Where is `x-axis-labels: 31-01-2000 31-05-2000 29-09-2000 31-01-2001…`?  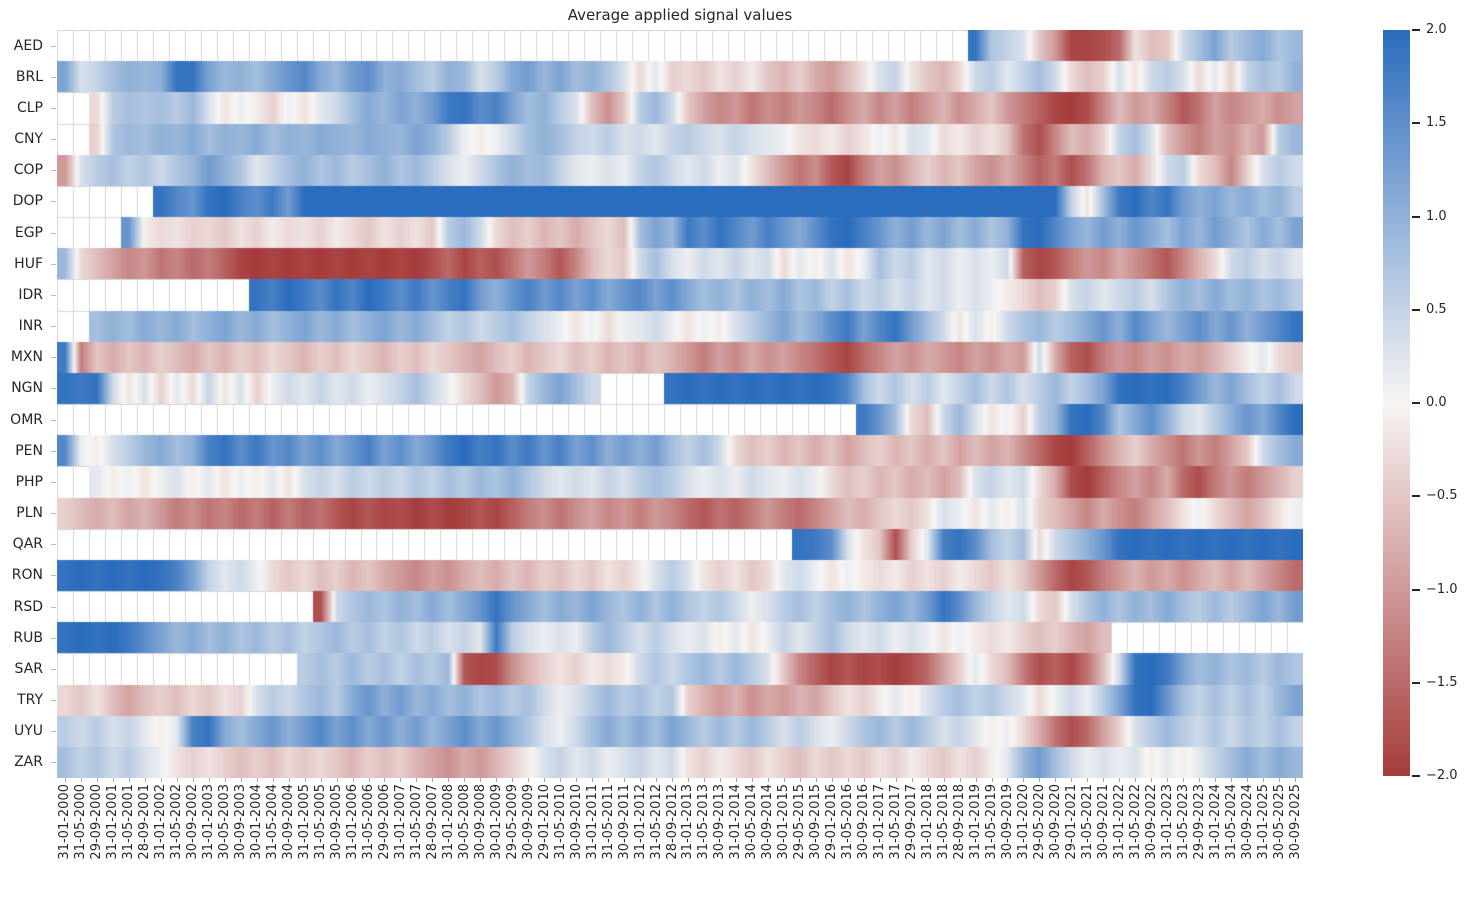
x-axis-labels: 31-01-2000 31-05-2000 29-09-2000 31-01-2001… is located at coordinates (680, 847).